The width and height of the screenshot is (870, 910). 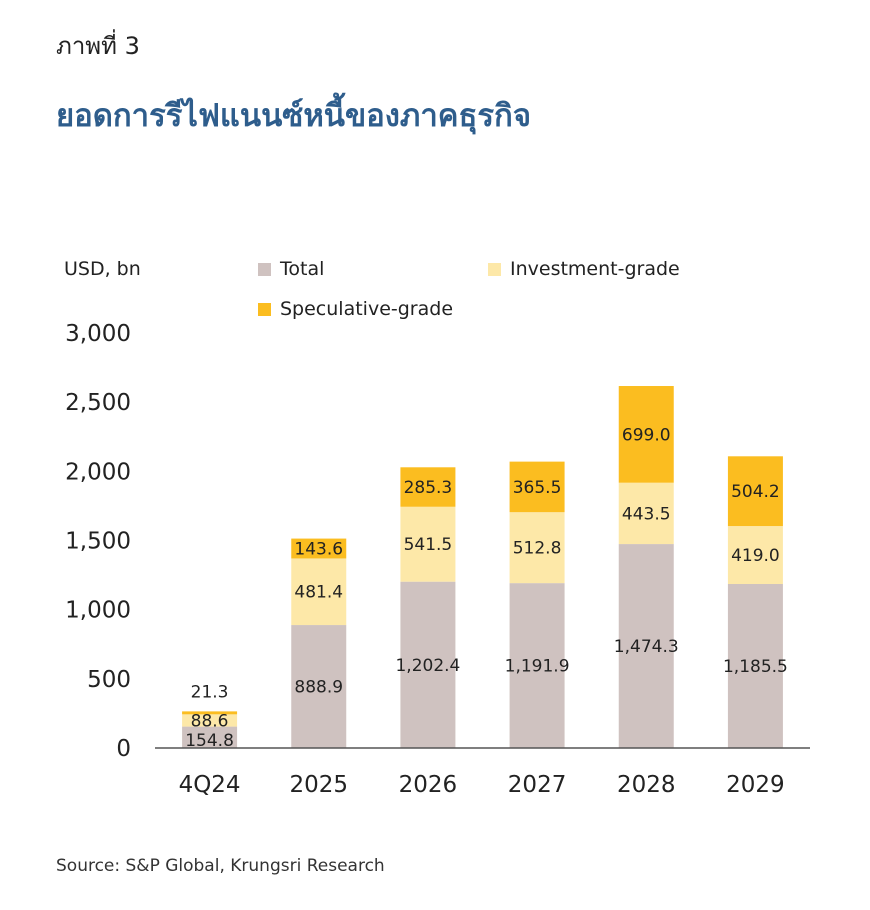 What do you see at coordinates (102, 269) in the screenshot?
I see `y-axis-unit-label: USD, bn` at bounding box center [102, 269].